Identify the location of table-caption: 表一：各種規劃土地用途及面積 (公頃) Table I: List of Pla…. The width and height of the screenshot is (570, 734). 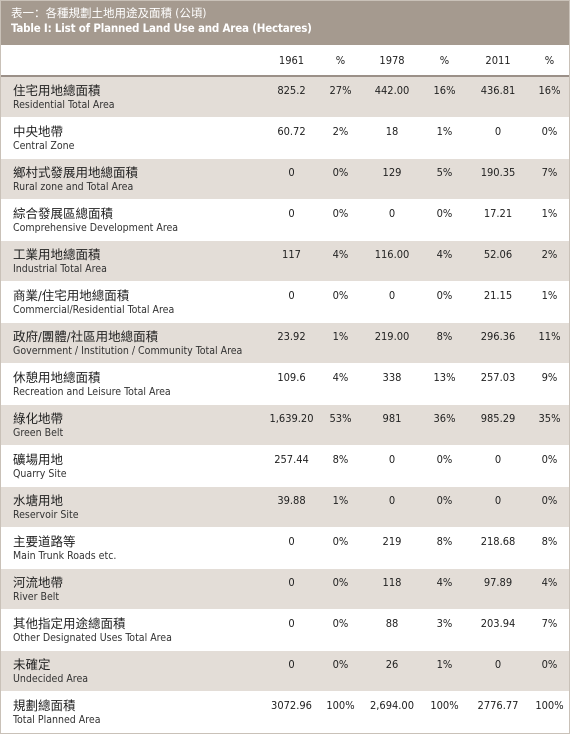
(285, 23).